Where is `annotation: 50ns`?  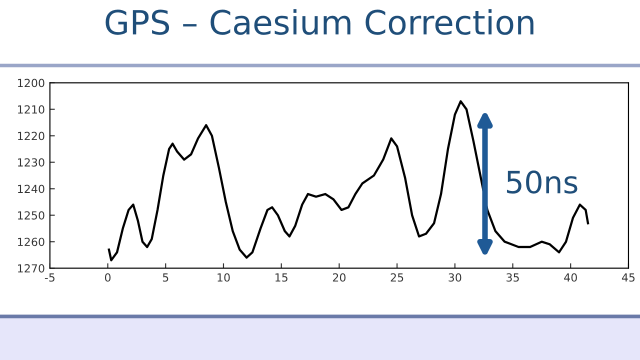
annotation: 50ns is located at coordinates (542, 182).